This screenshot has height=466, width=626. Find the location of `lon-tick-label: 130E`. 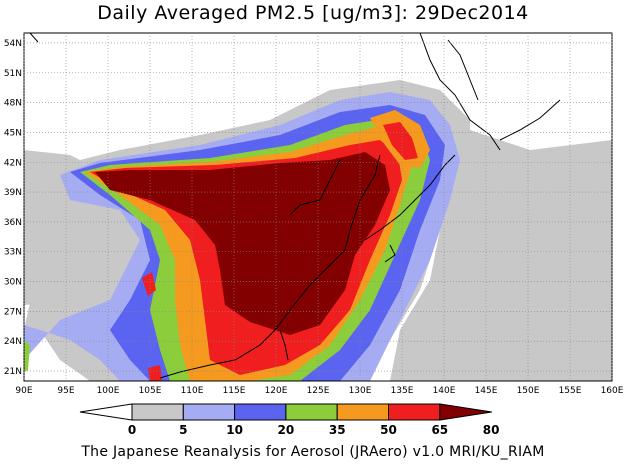

lon-tick-label: 130E is located at coordinates (360, 391).